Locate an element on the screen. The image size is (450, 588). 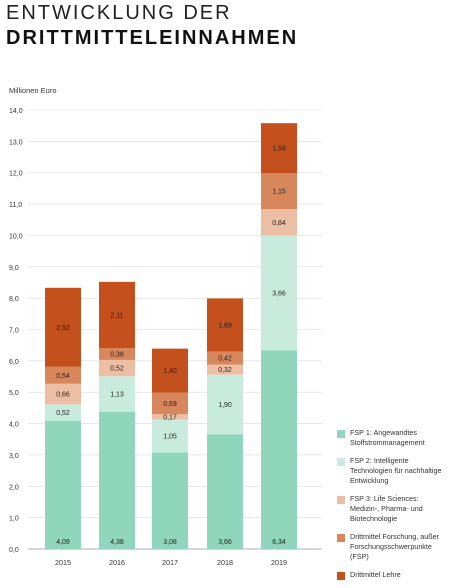
data-label-2019-s3: 0,84 is located at coordinates (279, 223).